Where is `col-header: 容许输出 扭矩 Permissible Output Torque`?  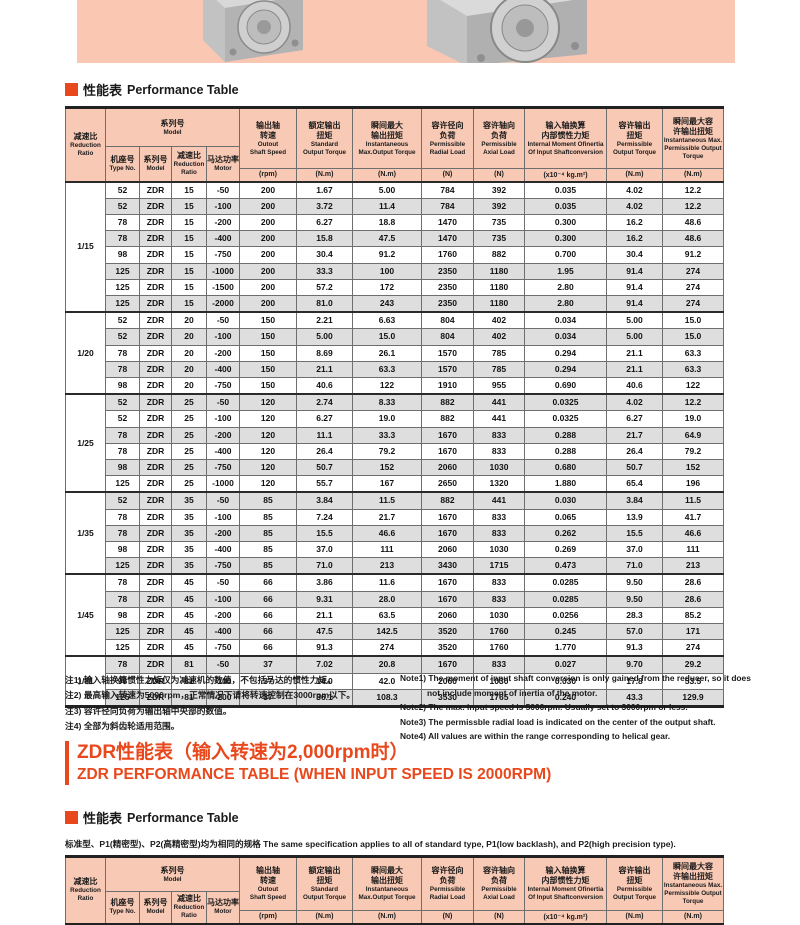
col-header: 容许输出 扭矩 Permissible Output Torque is located at coordinates (634, 138).